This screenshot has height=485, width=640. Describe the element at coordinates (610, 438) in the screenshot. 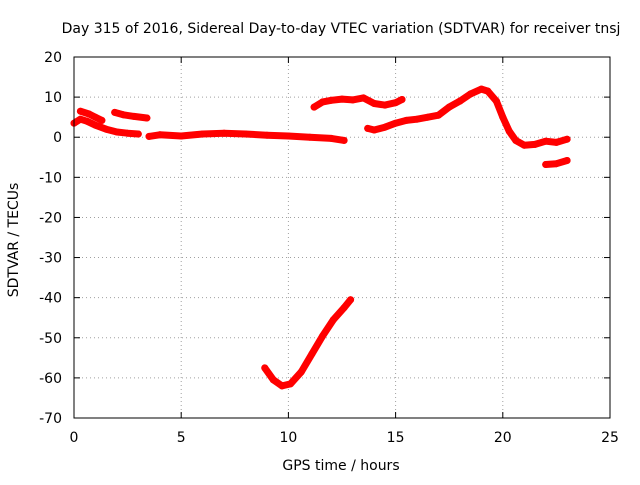

I see `x-tick-label: 25` at that location.